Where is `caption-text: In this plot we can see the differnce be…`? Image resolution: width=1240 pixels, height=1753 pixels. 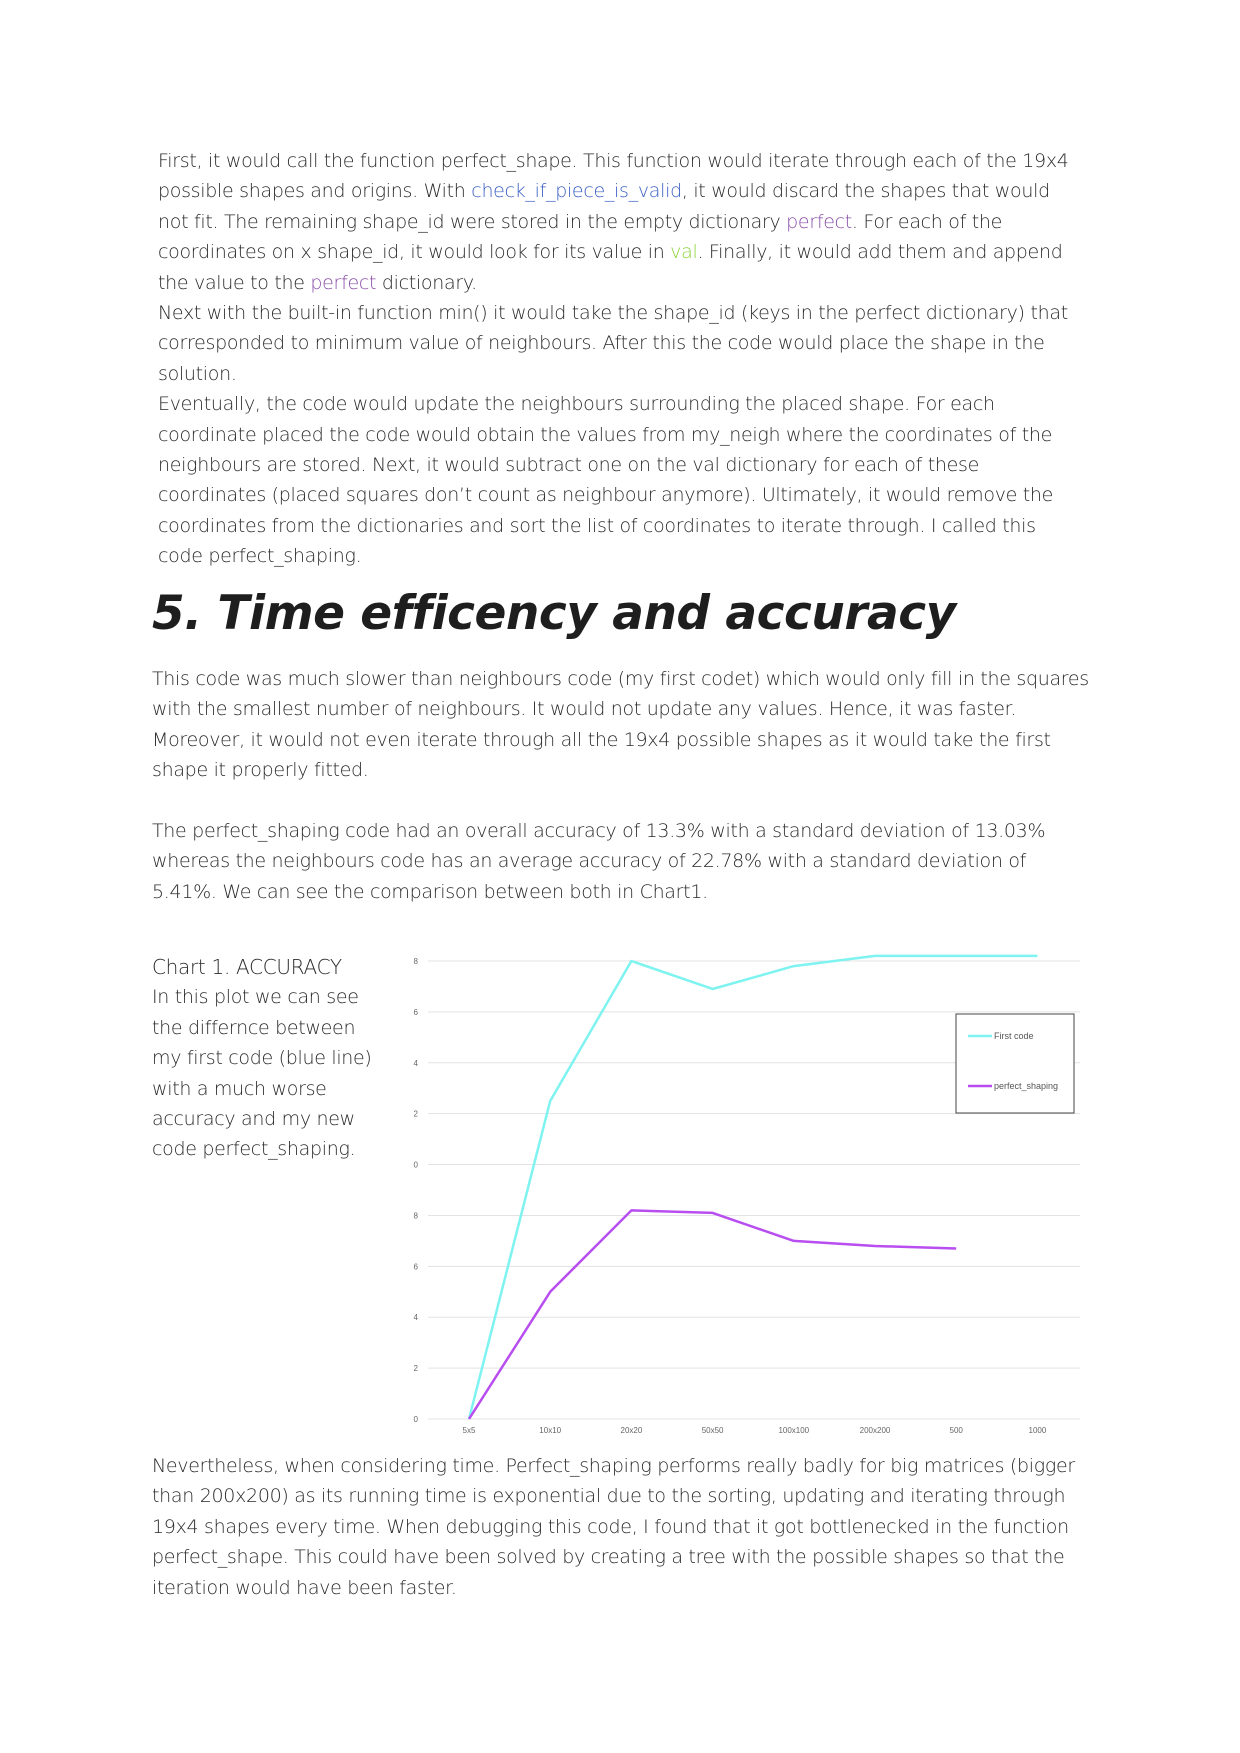
caption-text: In this plot we can see the differnce be… is located at coordinates (262, 1073).